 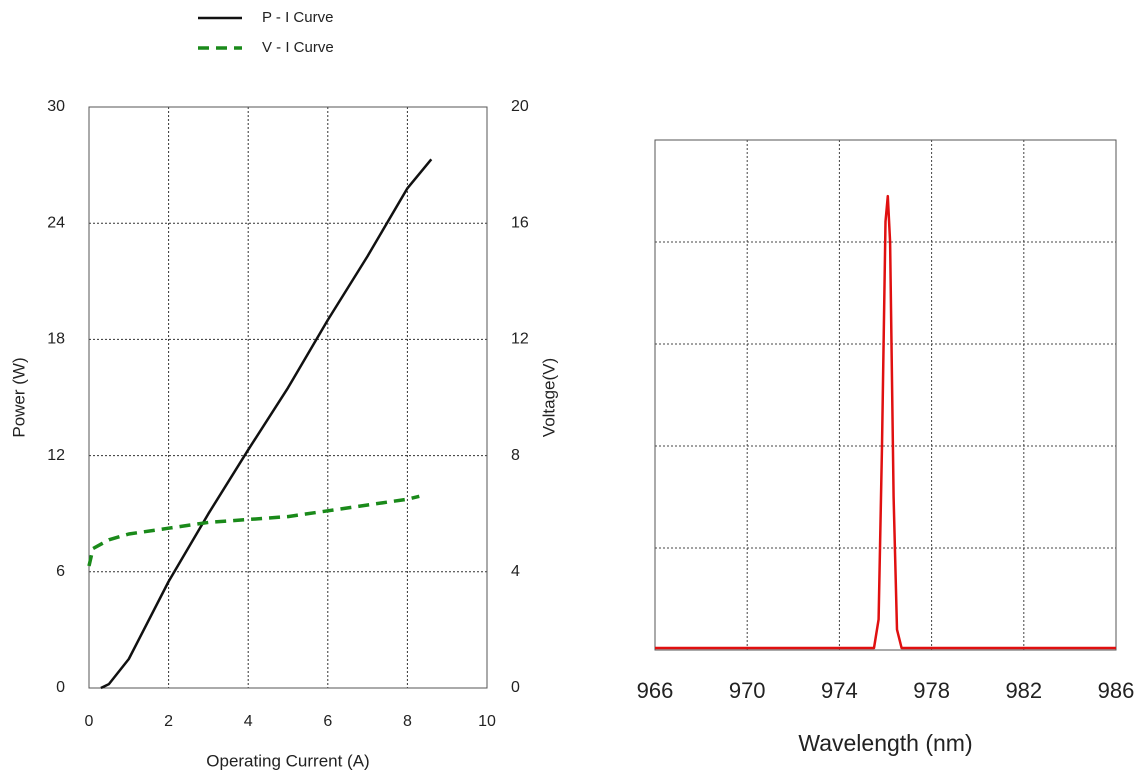 What do you see at coordinates (327, 721) in the screenshot?
I see `x-tick-label: 6` at bounding box center [327, 721].